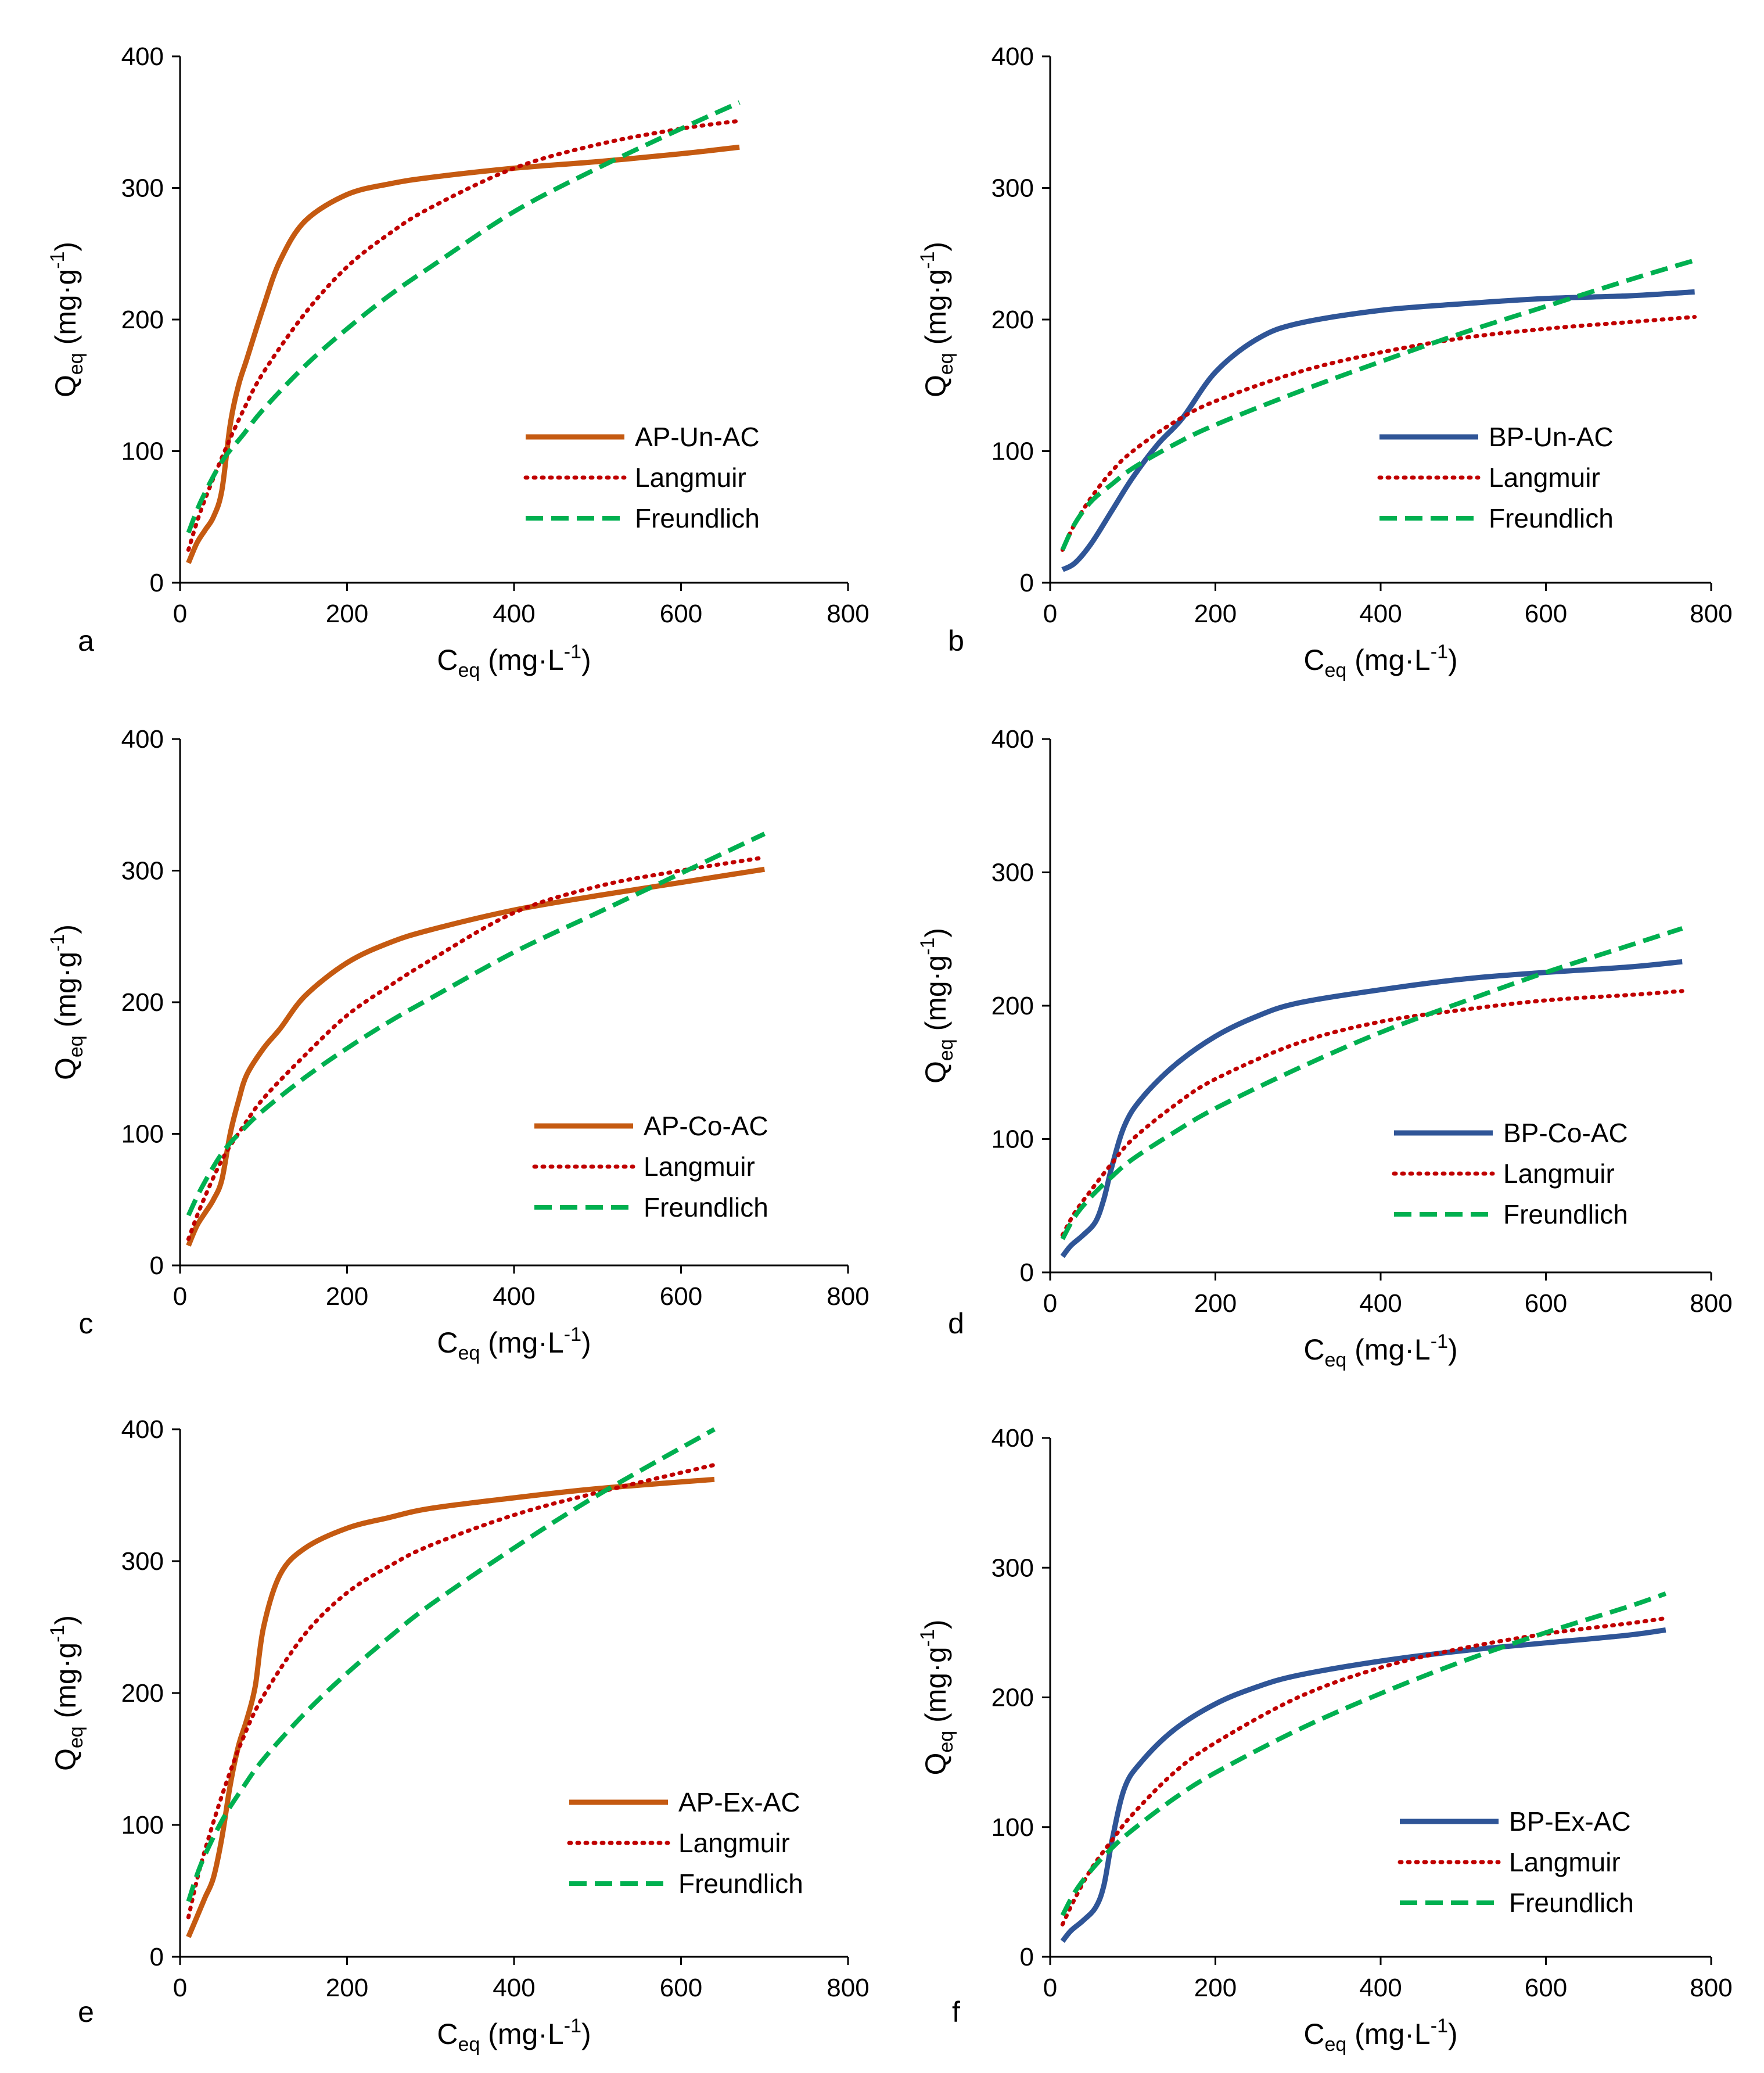  Describe the element at coordinates (697, 437) in the screenshot. I see `legend-label: AP-Un-AC` at that location.